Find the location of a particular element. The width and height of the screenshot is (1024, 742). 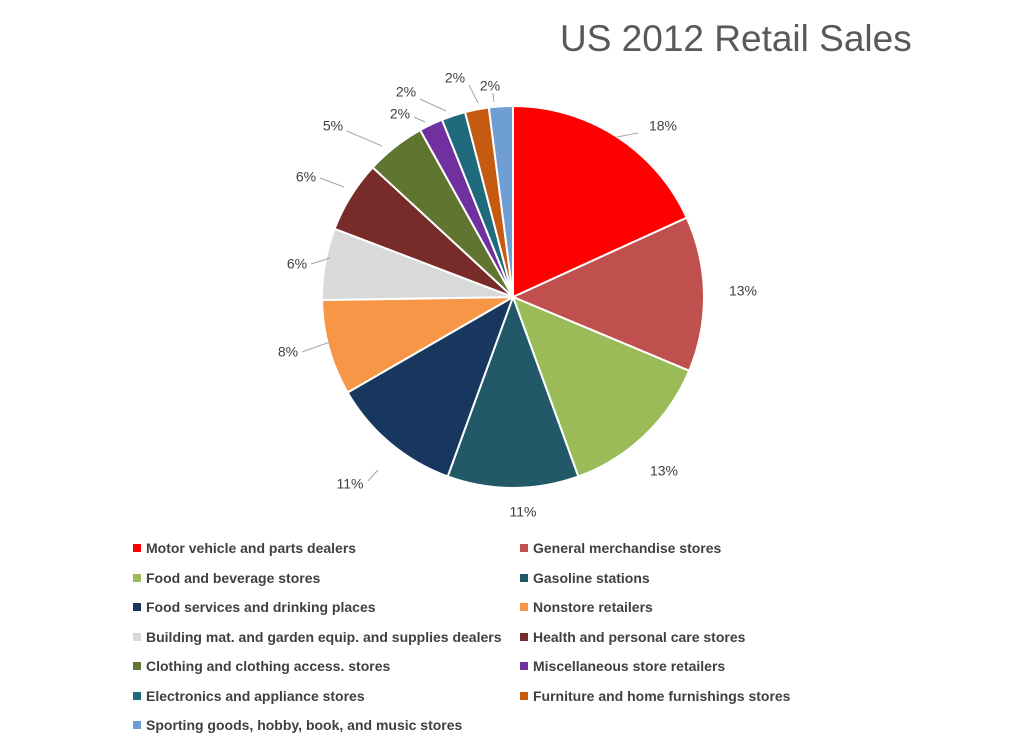

legend-label: Furniture and home furnishings stores is located at coordinates (662, 695).